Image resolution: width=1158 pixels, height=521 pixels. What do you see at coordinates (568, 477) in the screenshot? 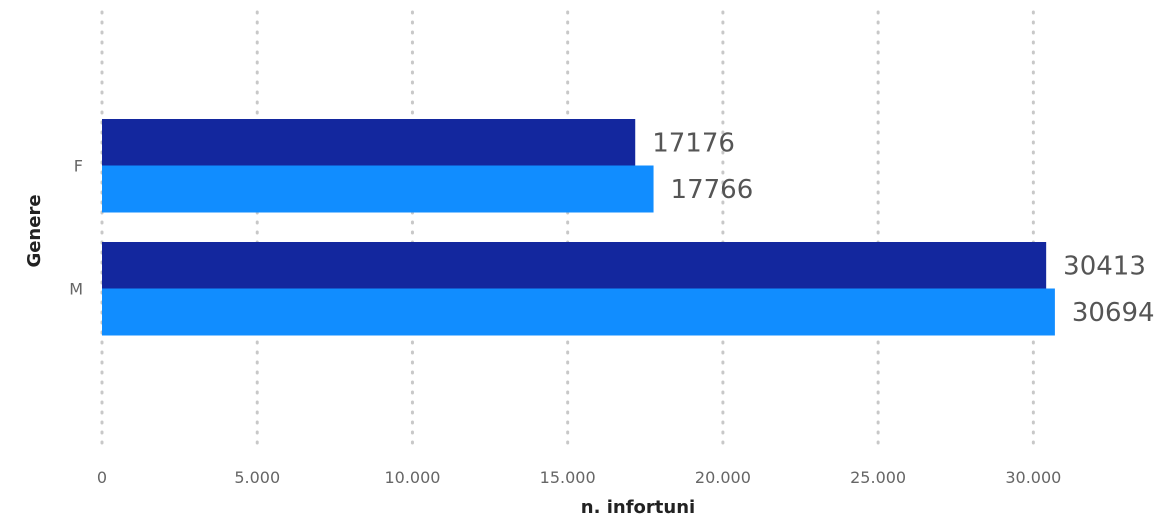
I see `x-tick-label: 15.000` at bounding box center [568, 477].